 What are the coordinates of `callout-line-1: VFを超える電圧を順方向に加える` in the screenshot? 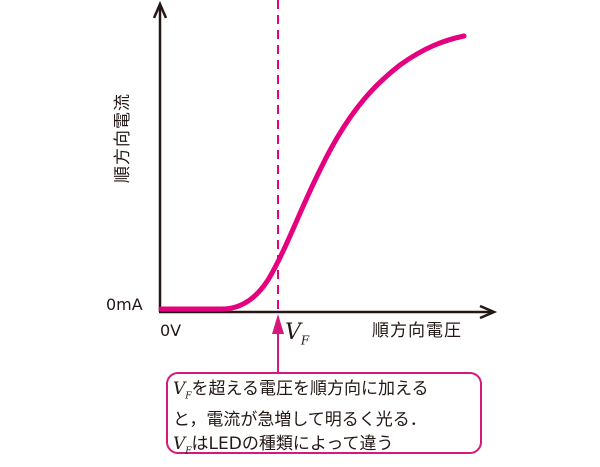 It's located at (326, 392).